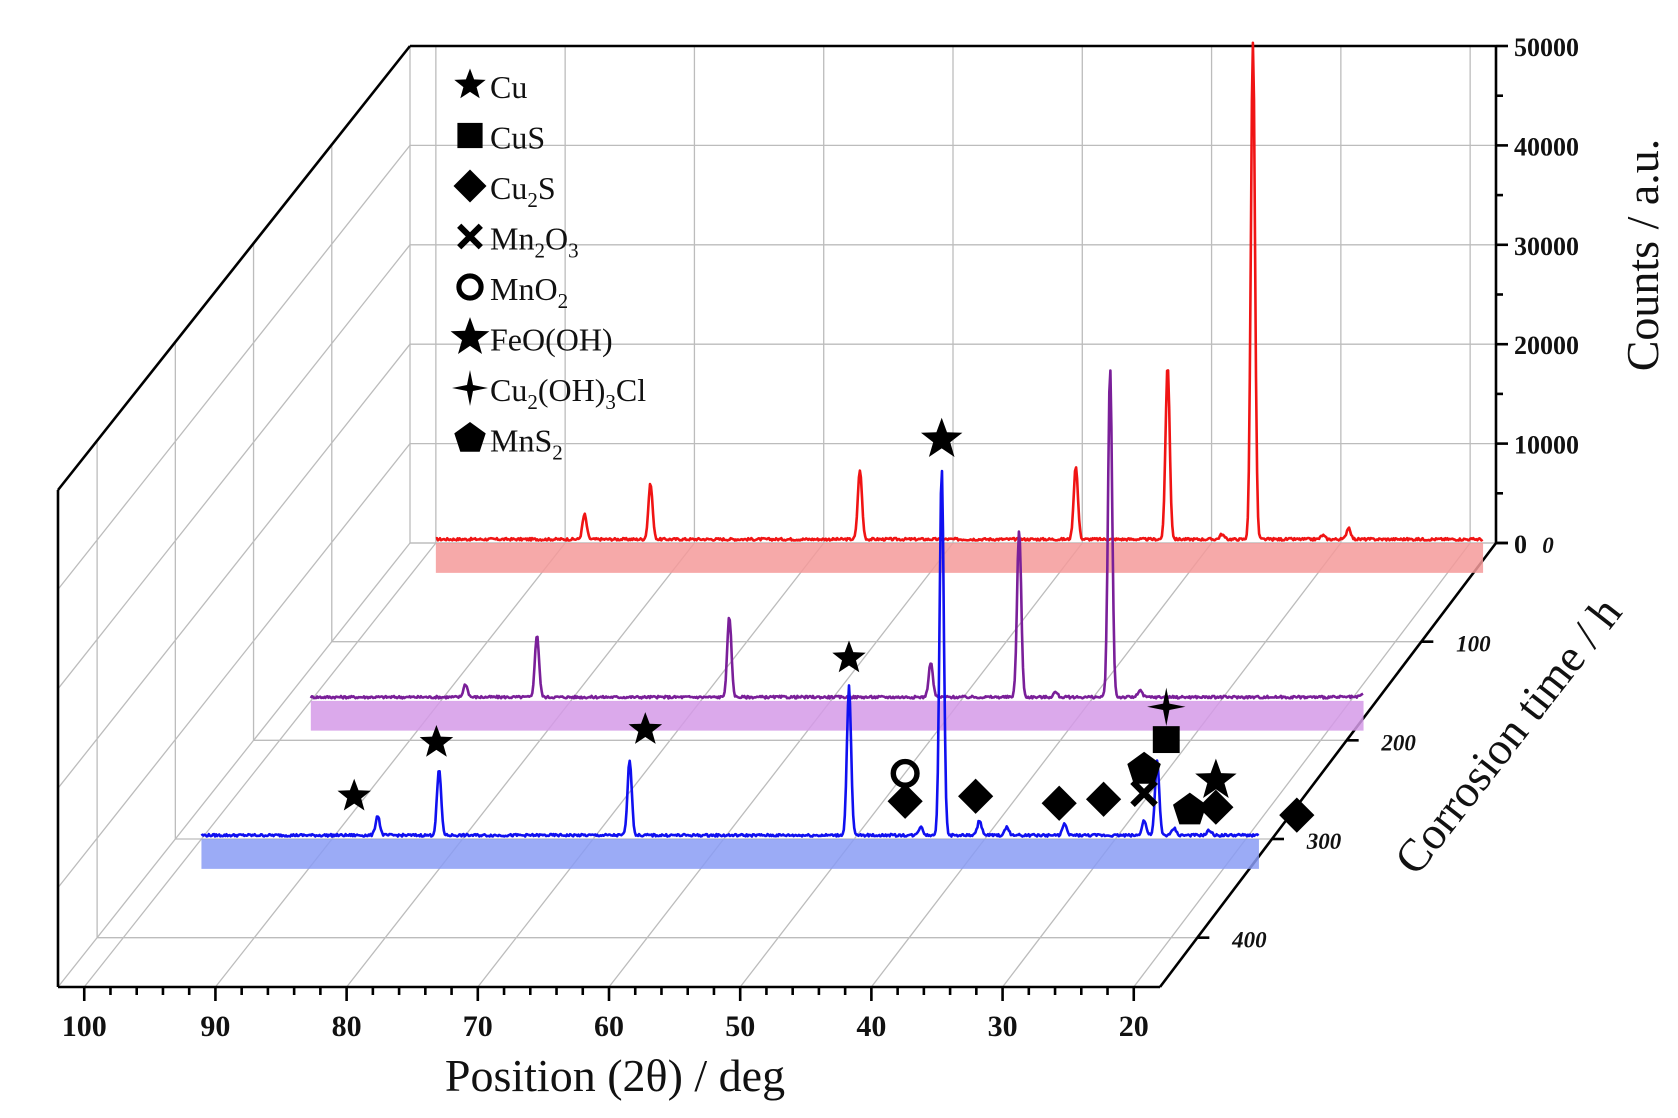 The width and height of the screenshot is (1678, 1118). What do you see at coordinates (526, 444) in the screenshot?
I see `legend-label: MnS2` at bounding box center [526, 444].